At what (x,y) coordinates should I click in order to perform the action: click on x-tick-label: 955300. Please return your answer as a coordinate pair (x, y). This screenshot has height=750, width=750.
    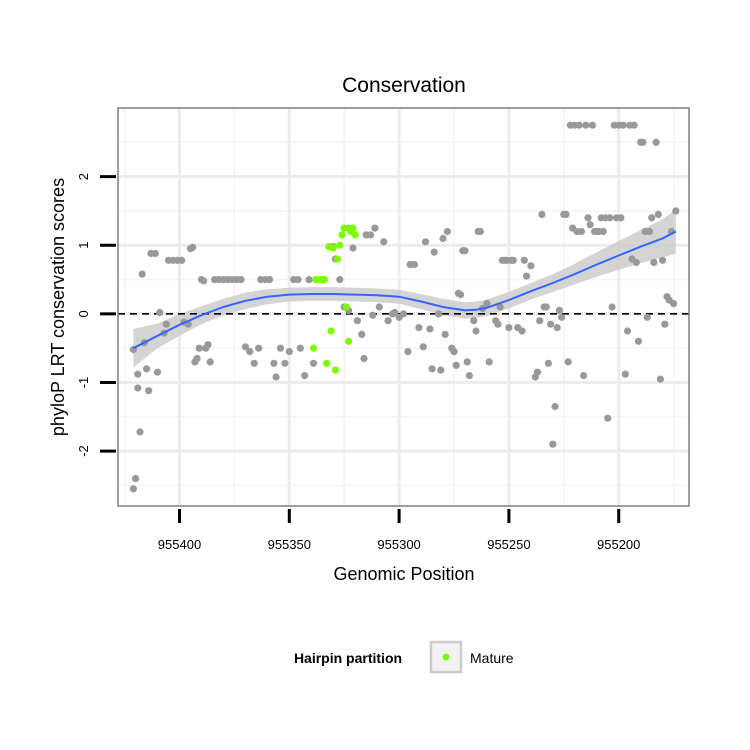
    Looking at the image, I should click on (398, 544).